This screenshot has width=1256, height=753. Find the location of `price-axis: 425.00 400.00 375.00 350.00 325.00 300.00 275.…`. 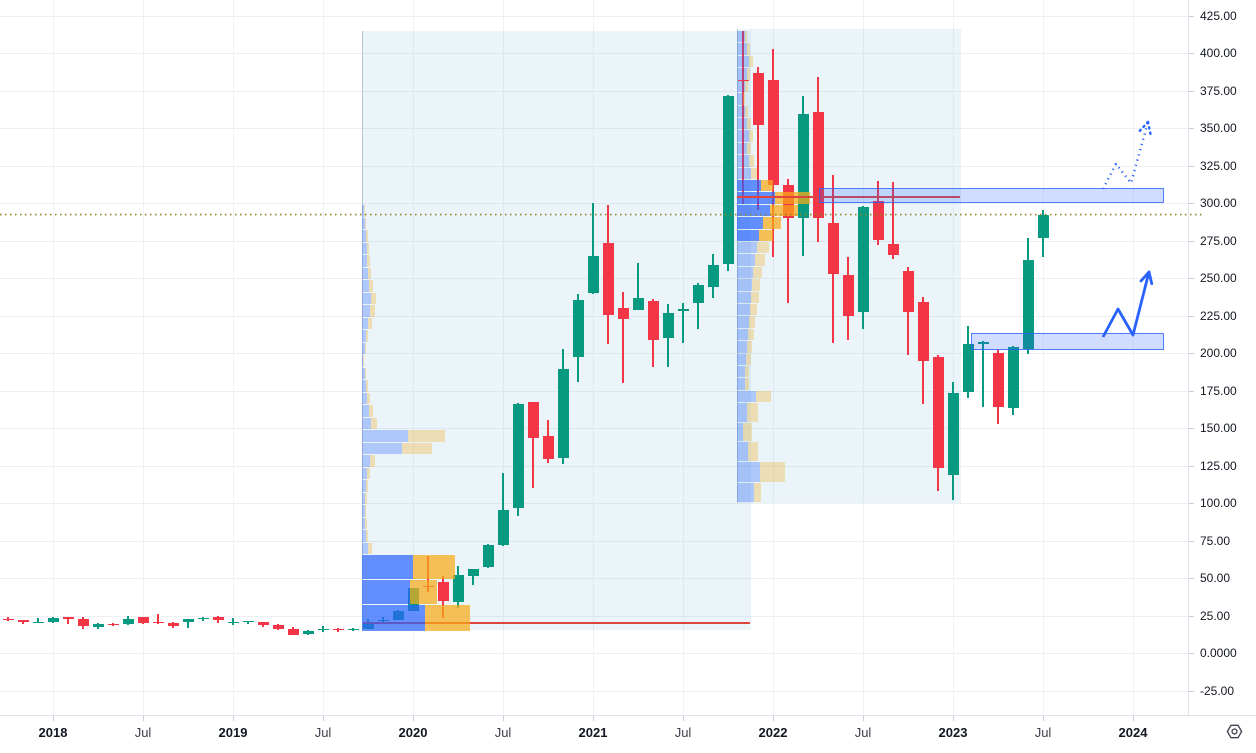

price-axis: 425.00 400.00 375.00 350.00 325.00 300.00 275.… is located at coordinates (1222, 357).